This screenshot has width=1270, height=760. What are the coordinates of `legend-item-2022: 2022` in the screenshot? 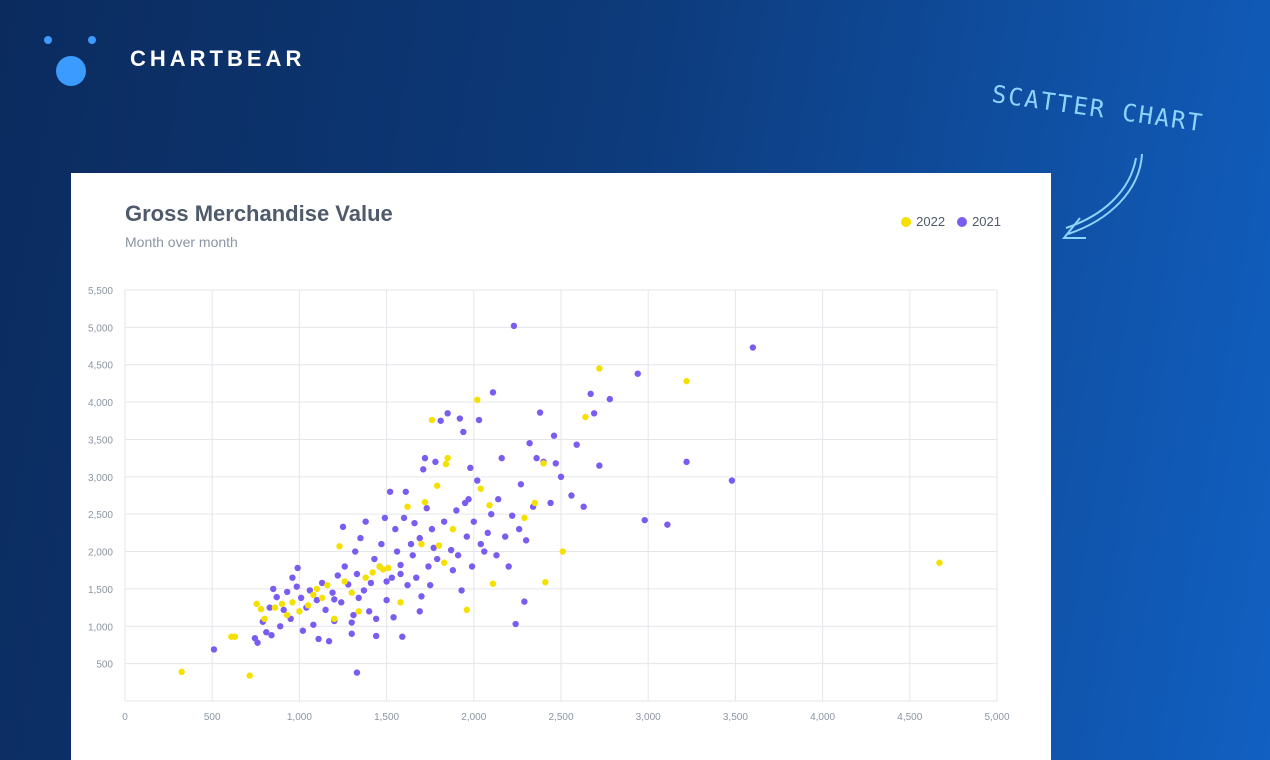 It's located at (923, 221).